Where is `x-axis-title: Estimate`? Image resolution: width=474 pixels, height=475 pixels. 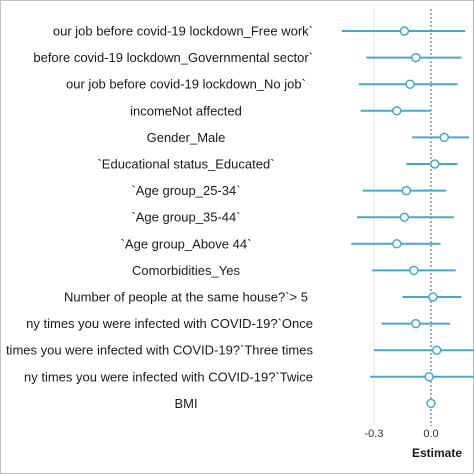 x-axis-title: Estimate is located at coordinates (437, 453).